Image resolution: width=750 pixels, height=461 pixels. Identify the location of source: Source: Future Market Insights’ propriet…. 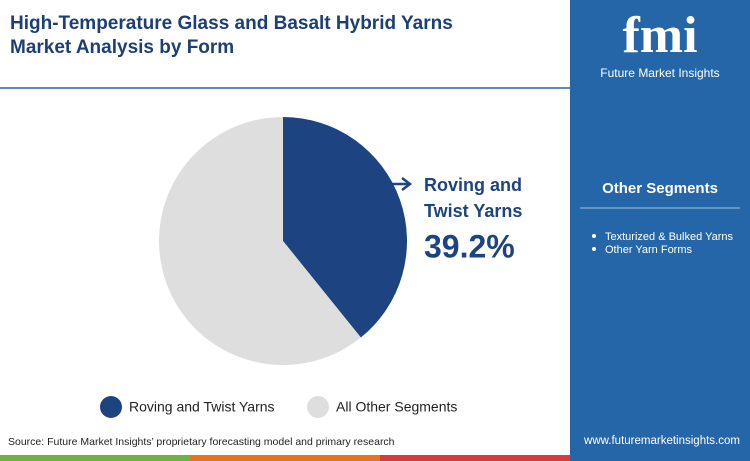
(201, 442).